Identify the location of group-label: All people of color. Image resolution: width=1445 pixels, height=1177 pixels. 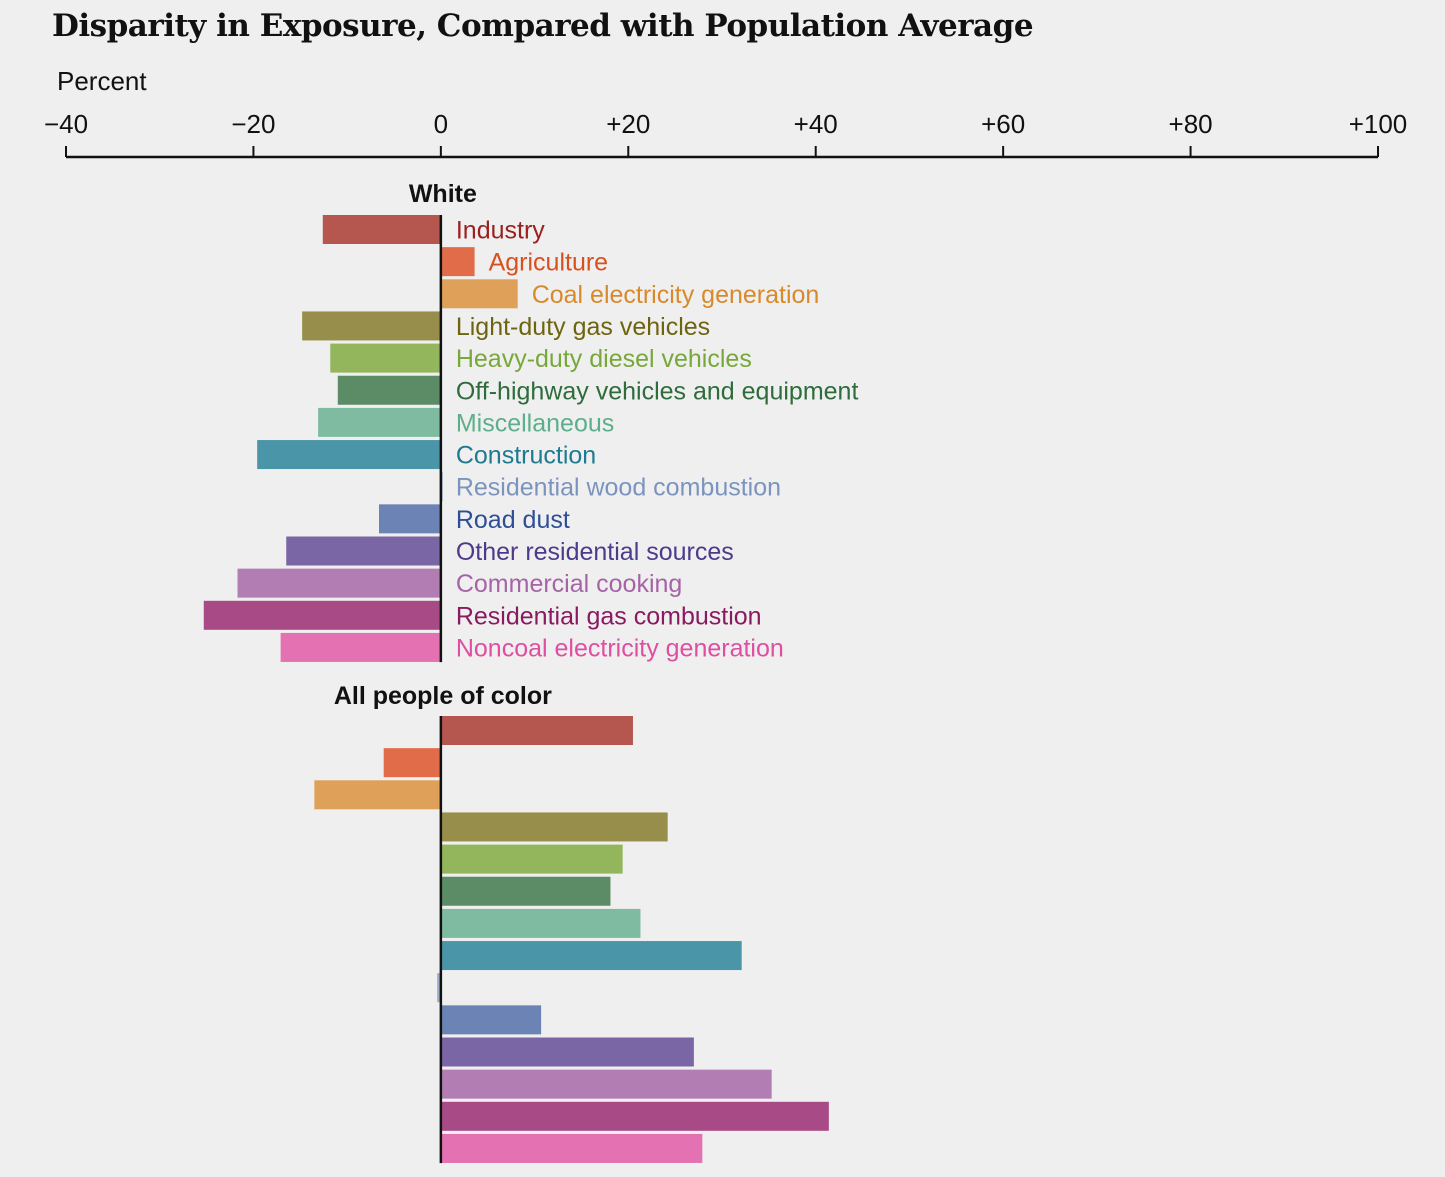
(443, 696).